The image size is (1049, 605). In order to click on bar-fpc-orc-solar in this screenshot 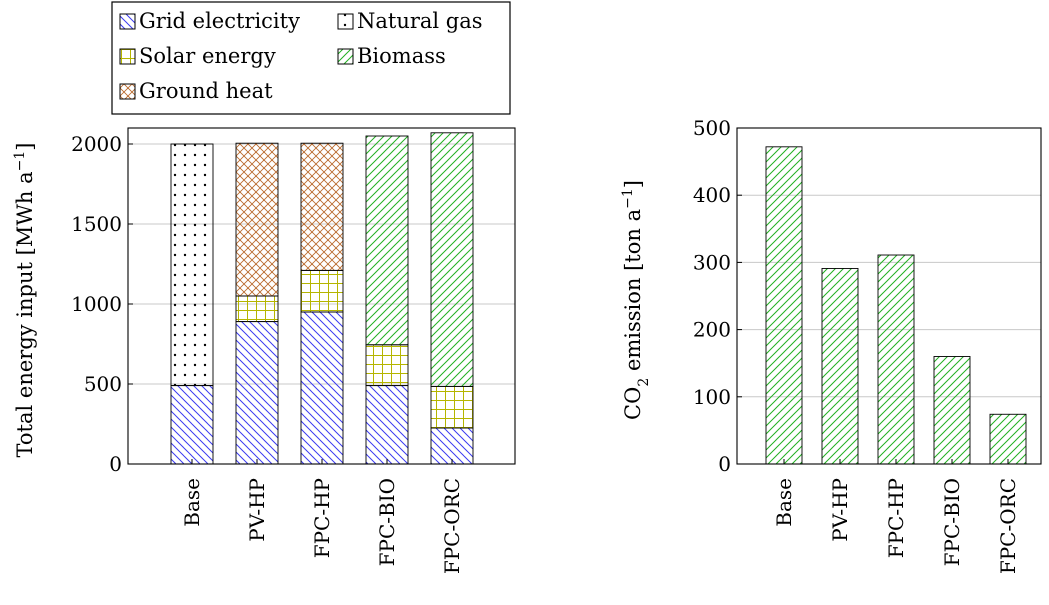, I will do `click(452, 407)`.